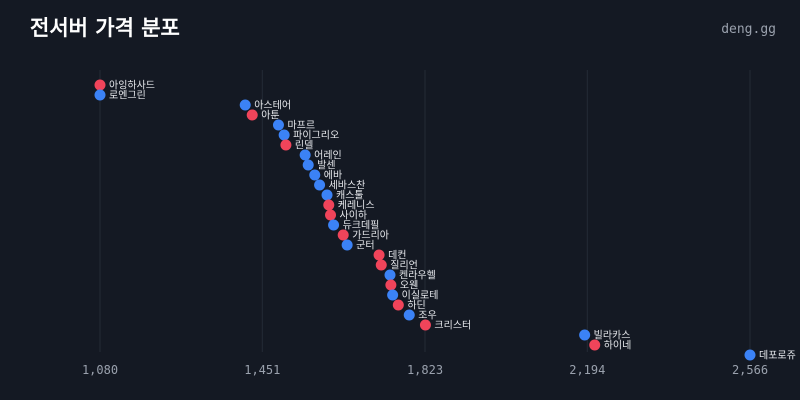 Image resolution: width=800 pixels, height=400 pixels. What do you see at coordinates (304, 146) in the screenshot?
I see `data-point-label: 린델` at bounding box center [304, 146].